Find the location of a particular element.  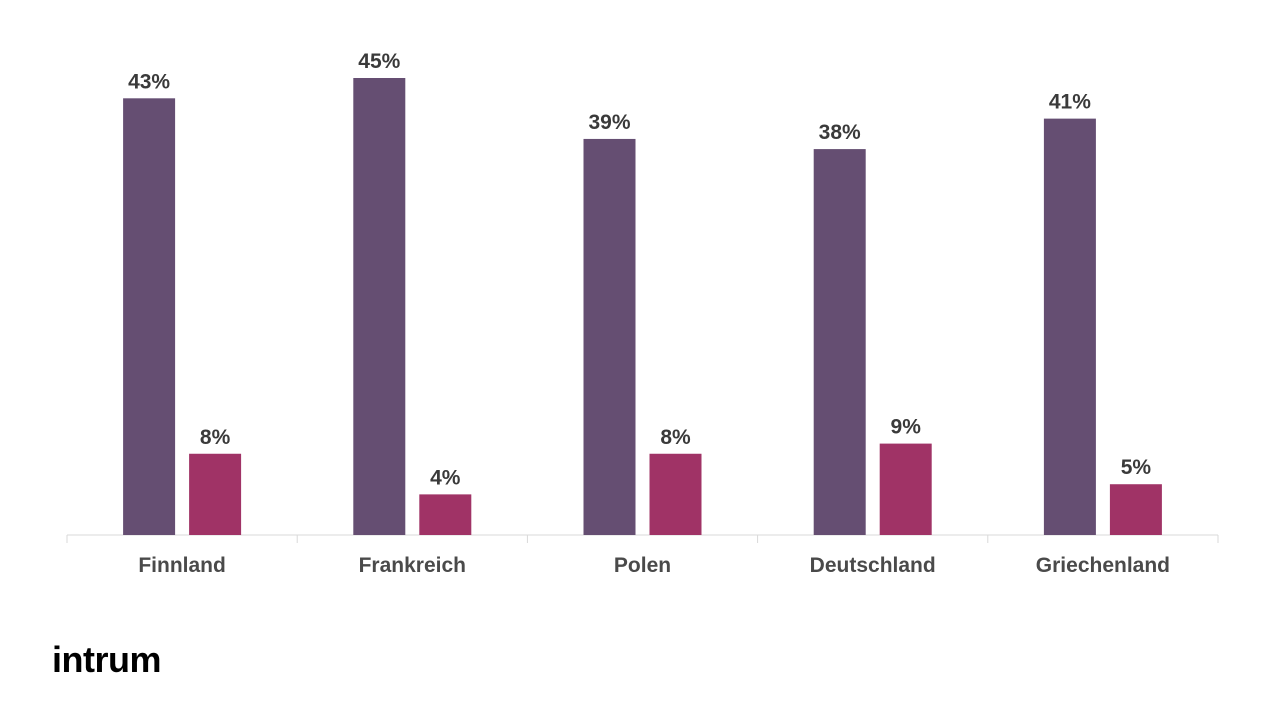

intrum-logo: intrum is located at coordinates (107, 659).